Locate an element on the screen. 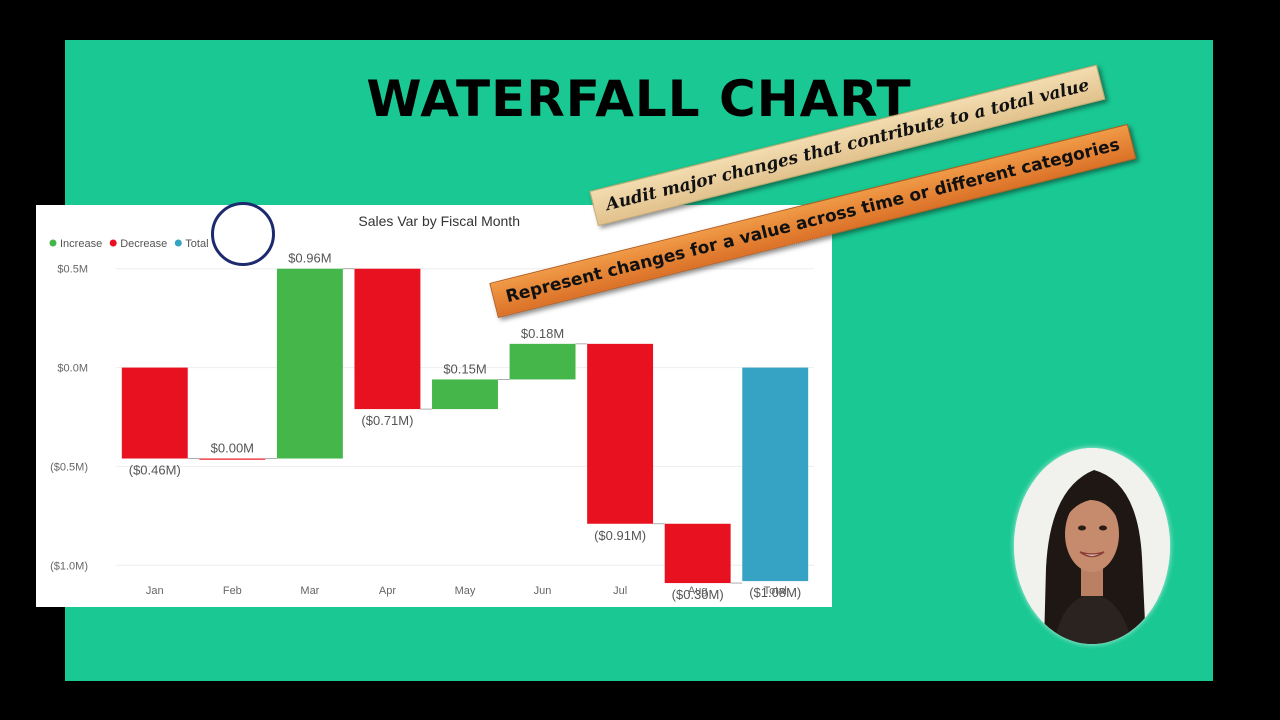  x-tick-label-jun: Jun is located at coordinates (543, 591).